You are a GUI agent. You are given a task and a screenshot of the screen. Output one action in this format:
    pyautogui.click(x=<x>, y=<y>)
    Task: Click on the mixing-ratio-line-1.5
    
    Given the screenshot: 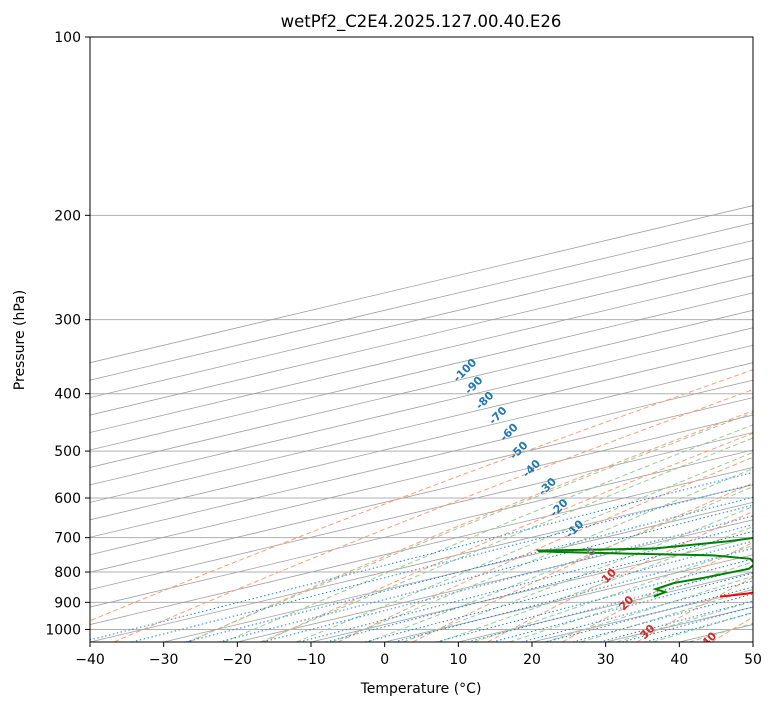 What is the action you would take?
    pyautogui.click(x=526, y=583)
    